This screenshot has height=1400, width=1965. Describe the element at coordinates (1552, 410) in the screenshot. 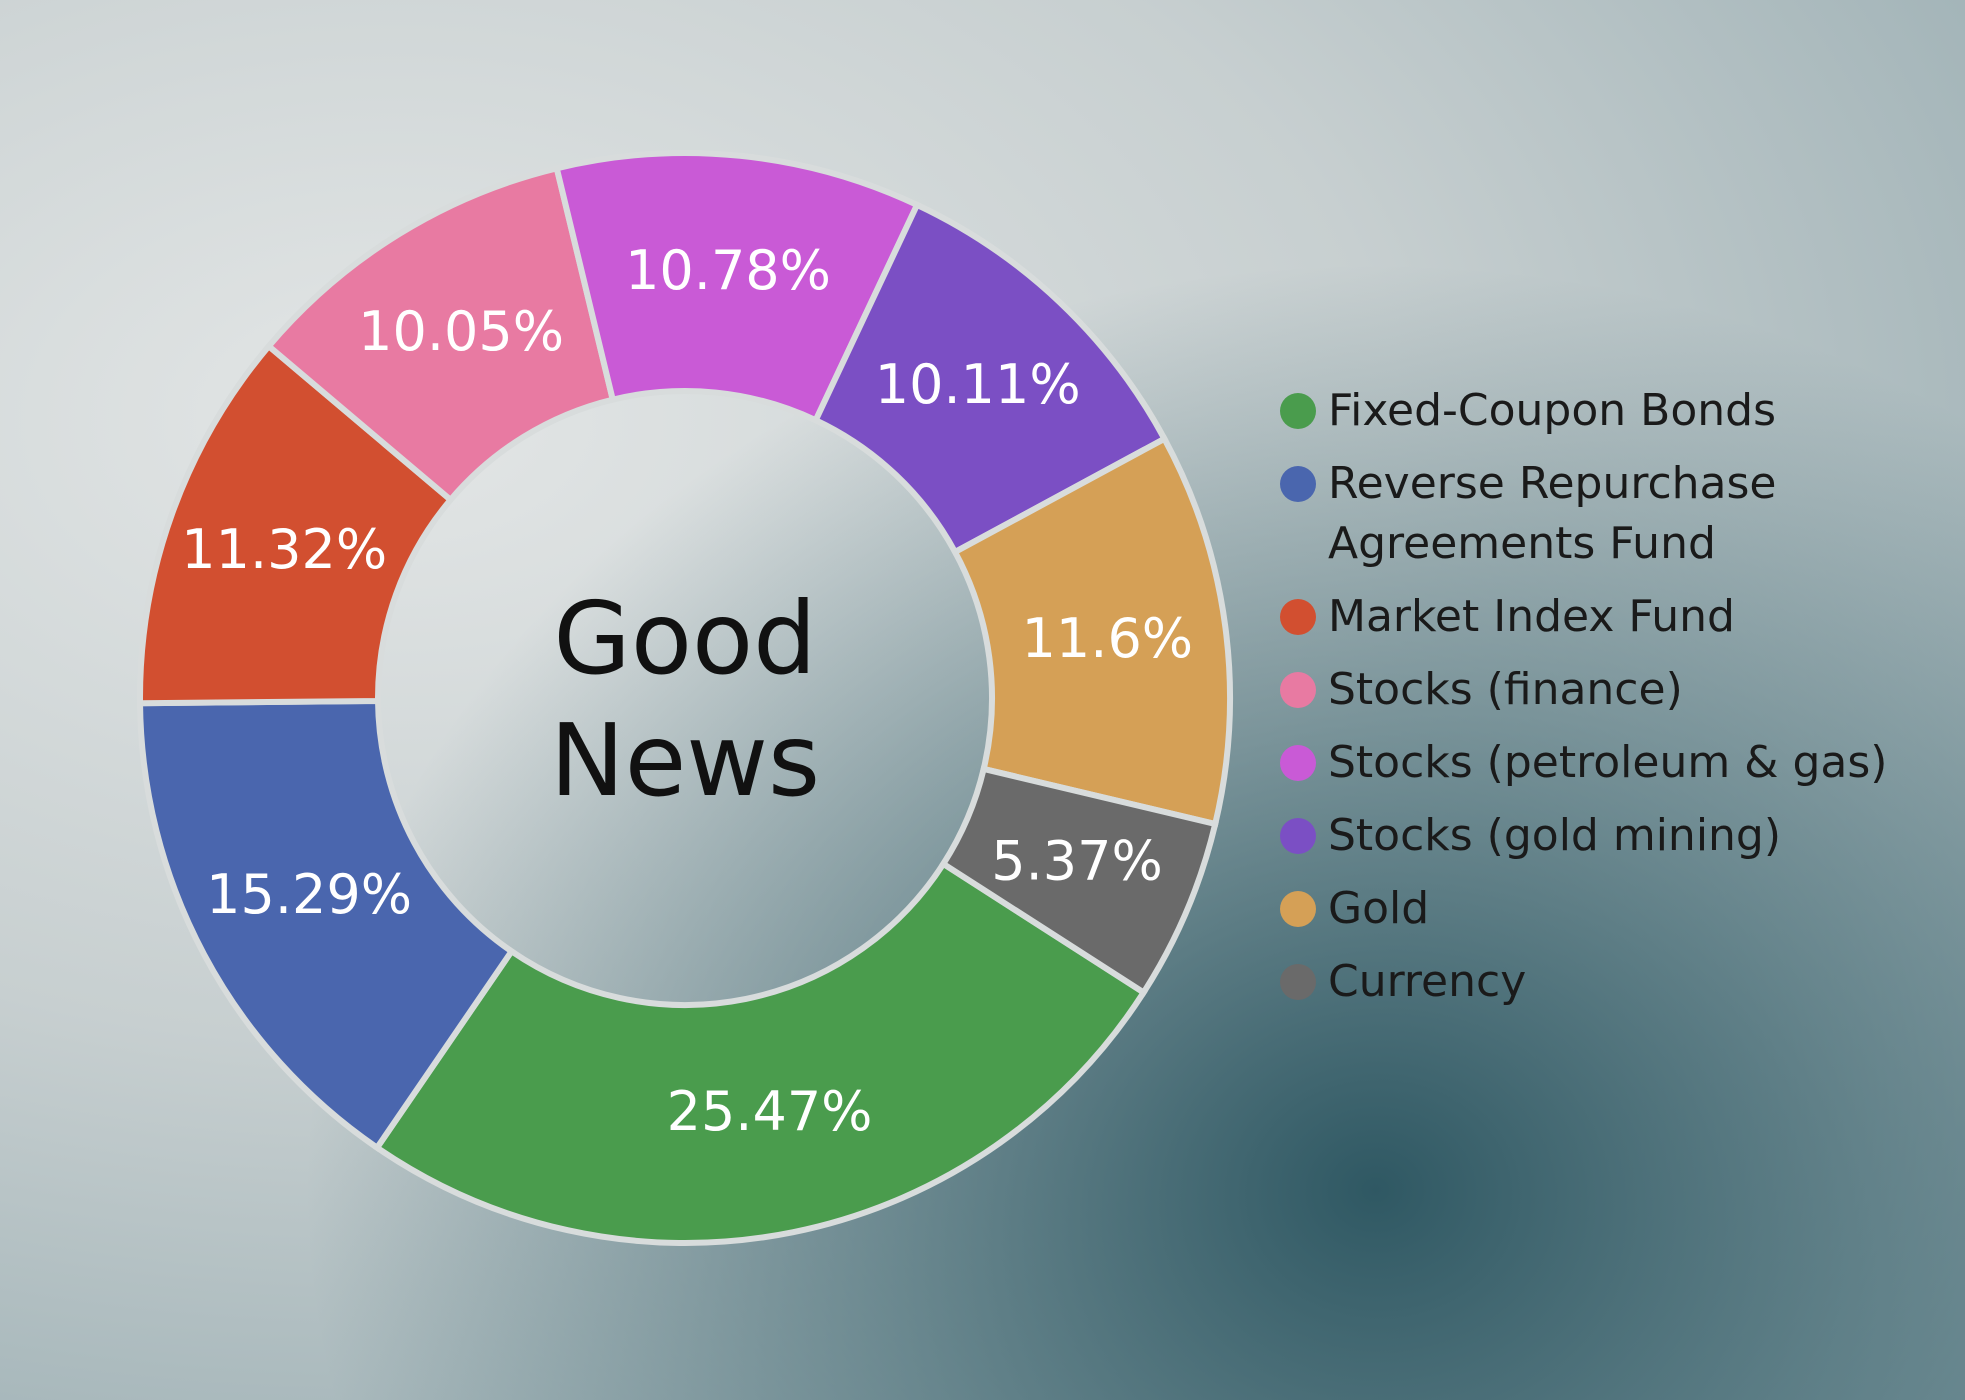

I see `legend-label: Fixed-Coupon Bonds` at that location.